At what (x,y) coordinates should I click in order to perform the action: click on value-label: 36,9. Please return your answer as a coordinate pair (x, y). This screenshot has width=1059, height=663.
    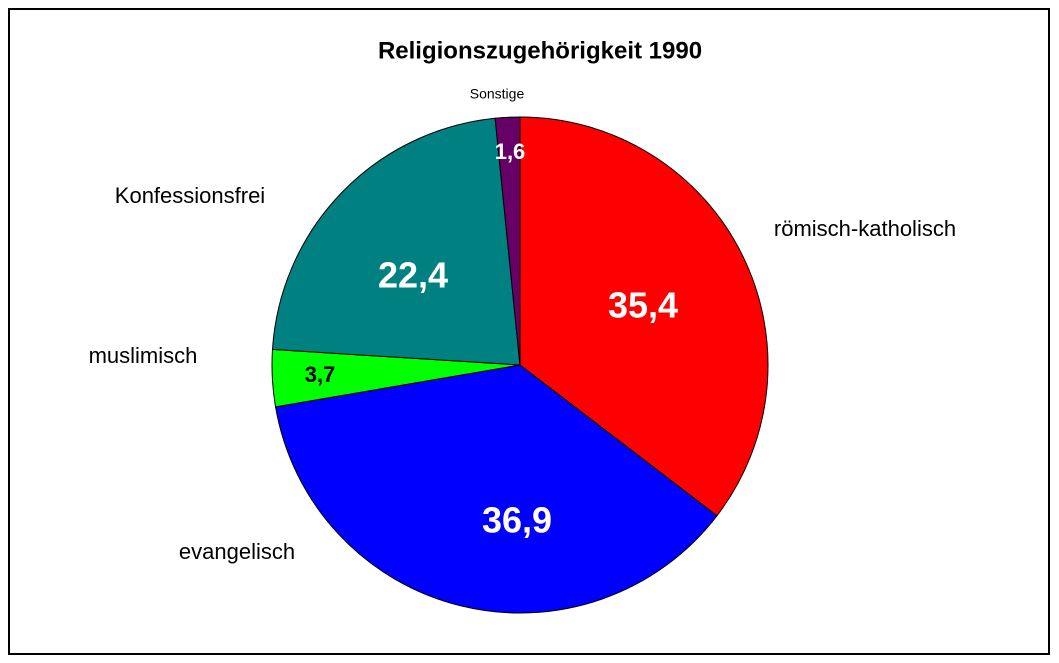
    Looking at the image, I should click on (517, 520).